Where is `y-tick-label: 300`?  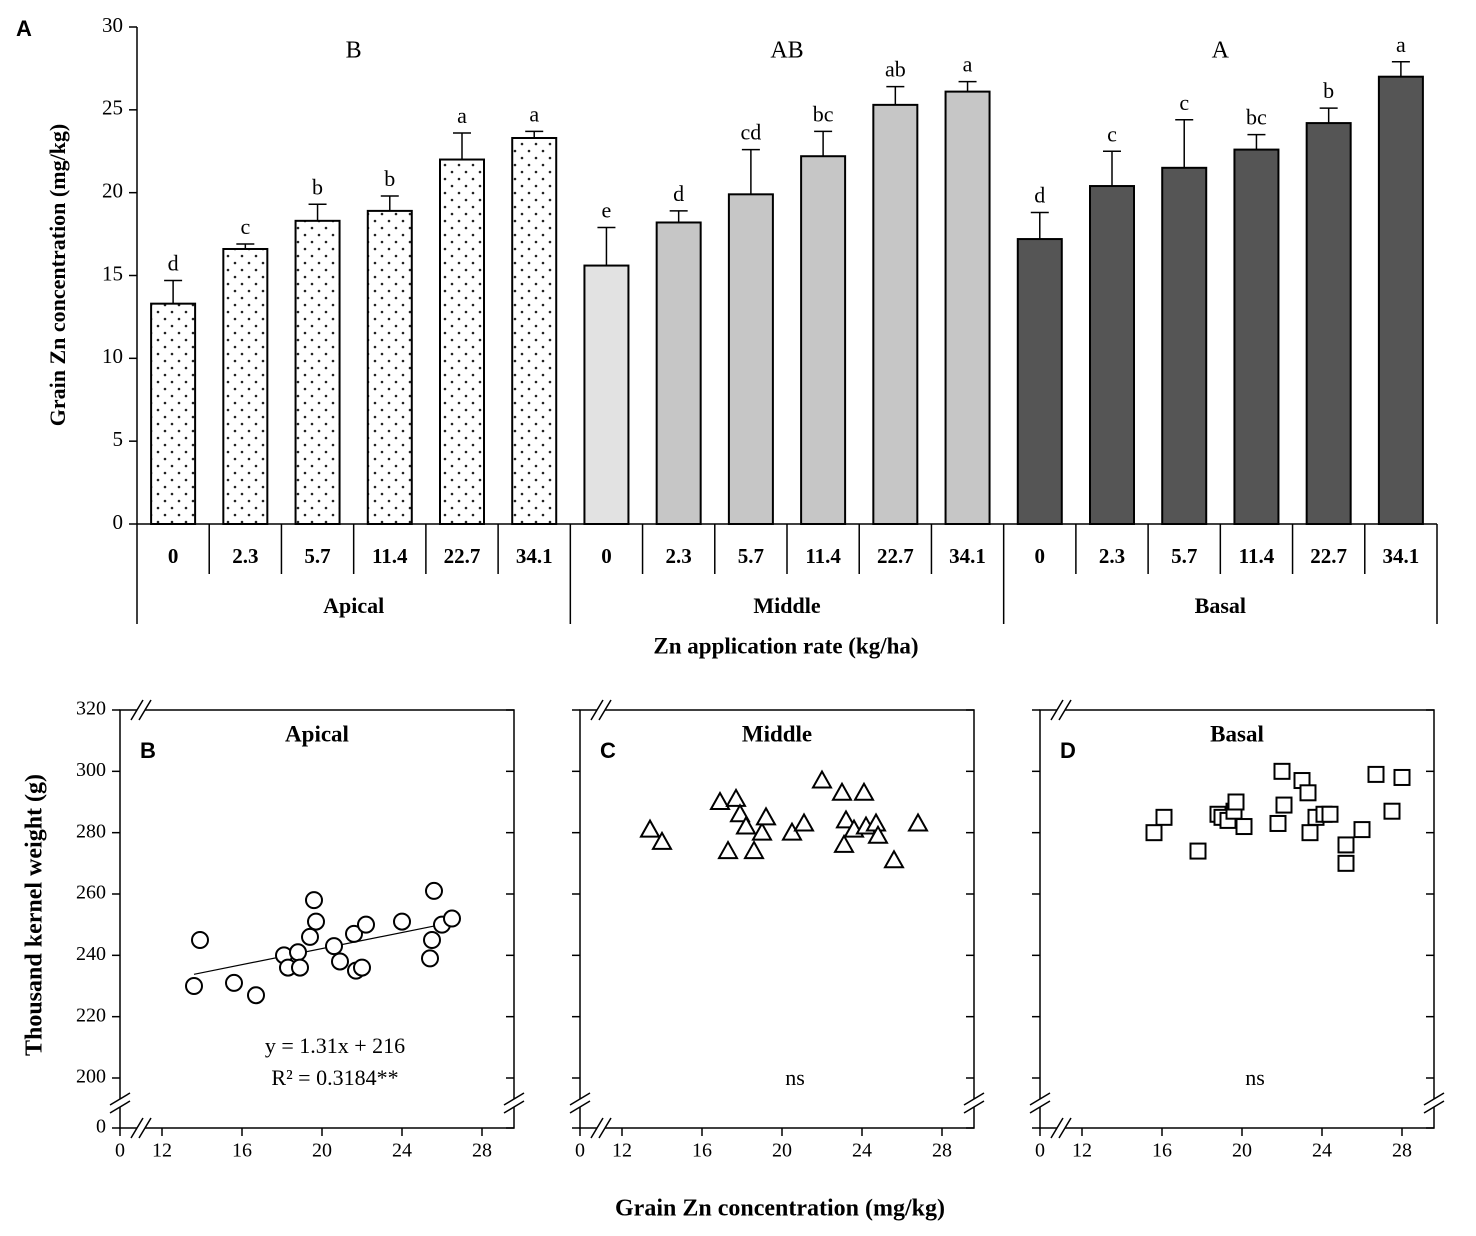
y-tick-label: 300 is located at coordinates (91, 770).